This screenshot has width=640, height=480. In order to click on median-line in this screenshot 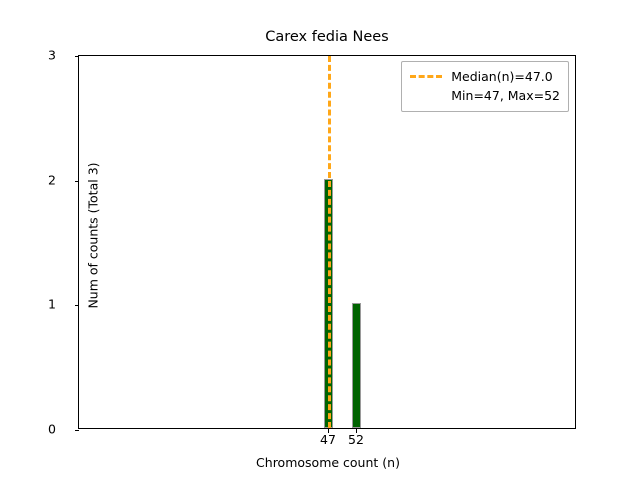, I will do `click(329, 242)`.